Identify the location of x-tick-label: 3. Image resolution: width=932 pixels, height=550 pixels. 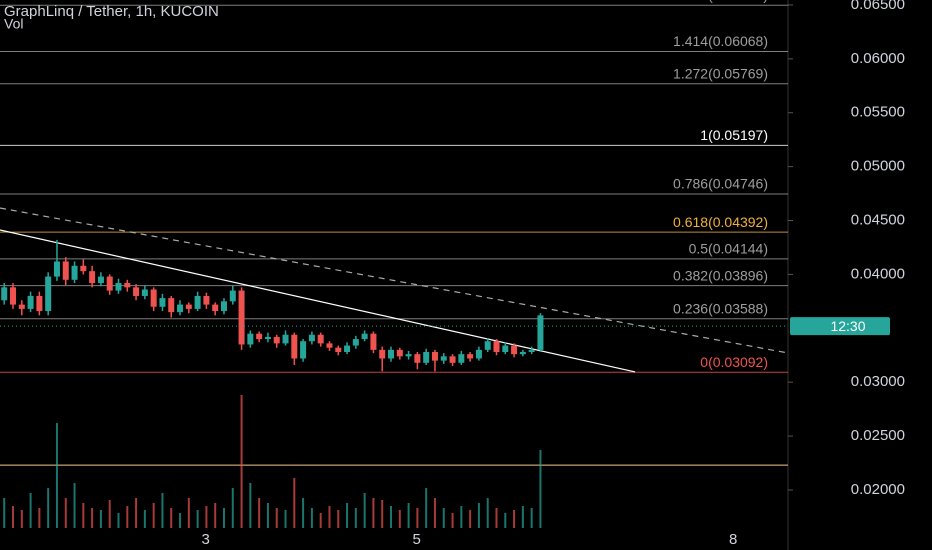
(206, 539).